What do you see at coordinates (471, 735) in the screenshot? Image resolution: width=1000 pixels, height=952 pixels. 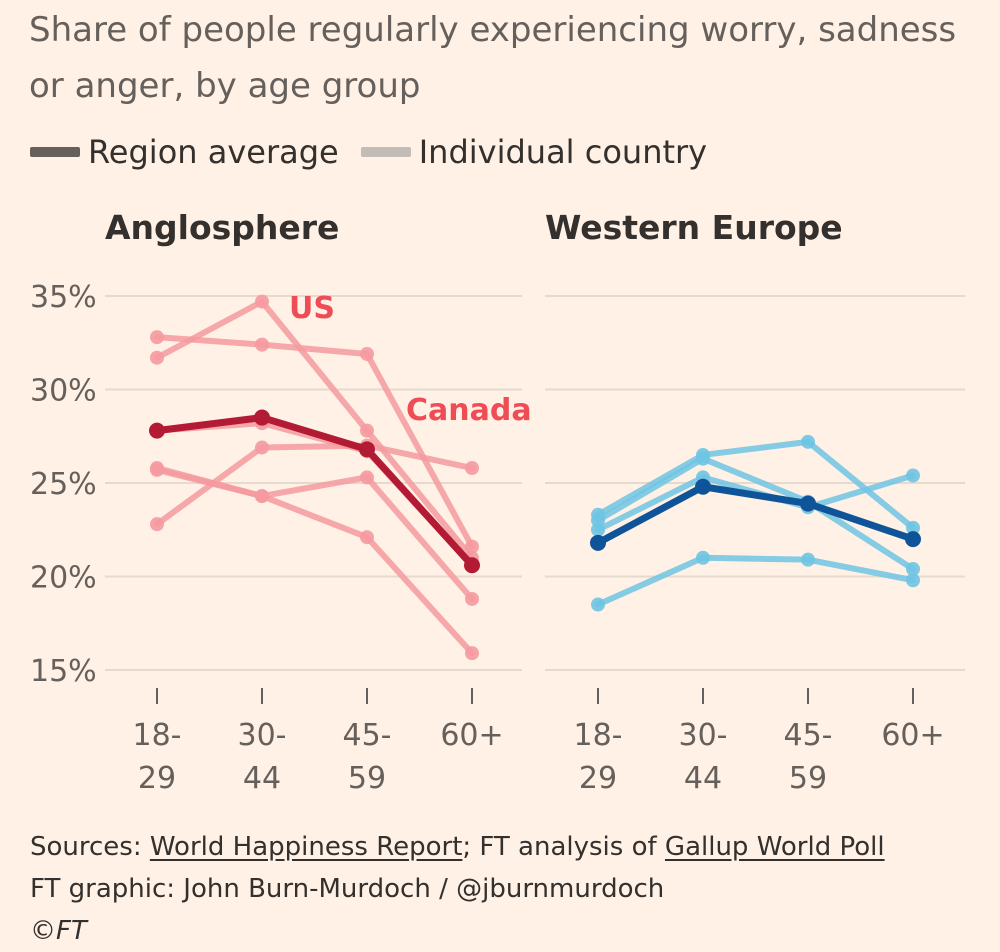 I see `x-tick-label-anglosphere: 60+` at bounding box center [471, 735].